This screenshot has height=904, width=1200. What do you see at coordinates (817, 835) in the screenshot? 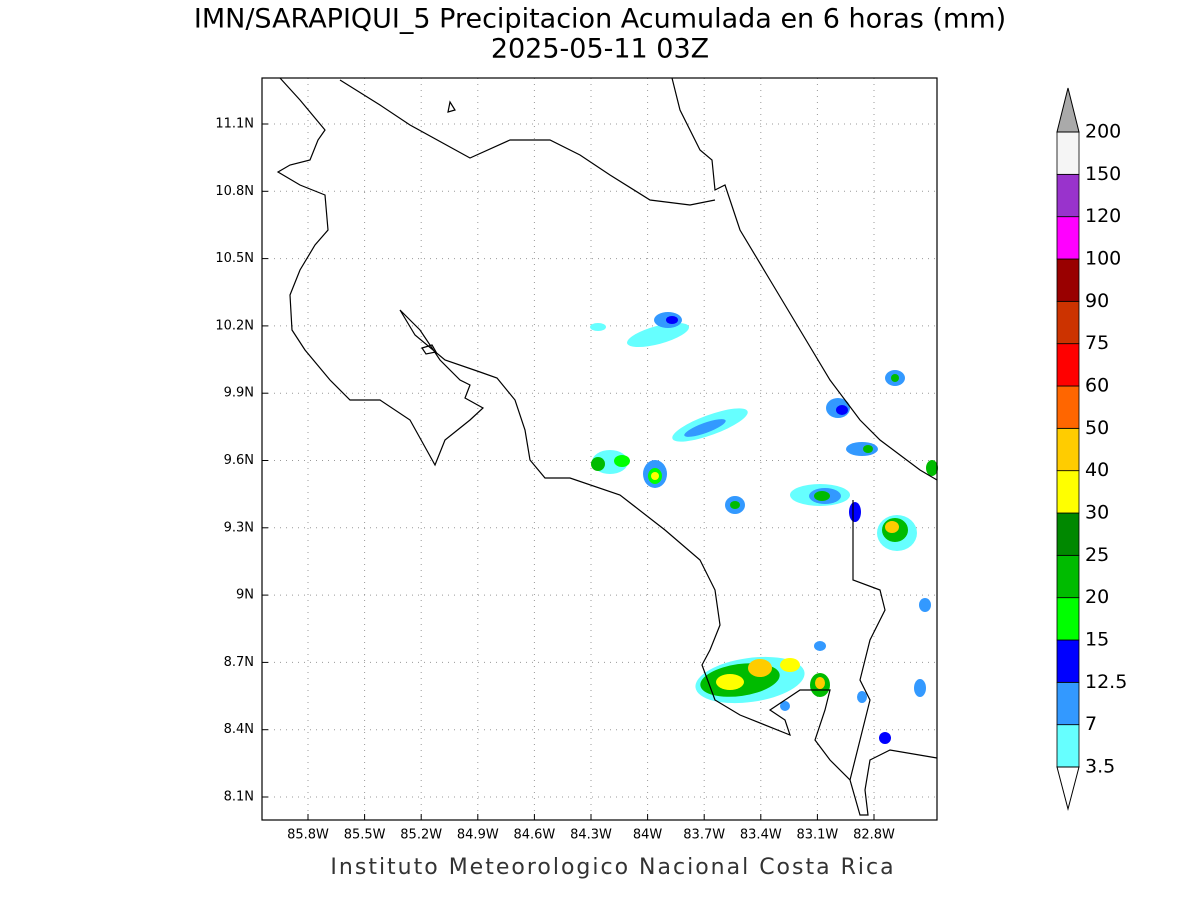
I see `lon-tick-label: 83.1W` at bounding box center [817, 835].